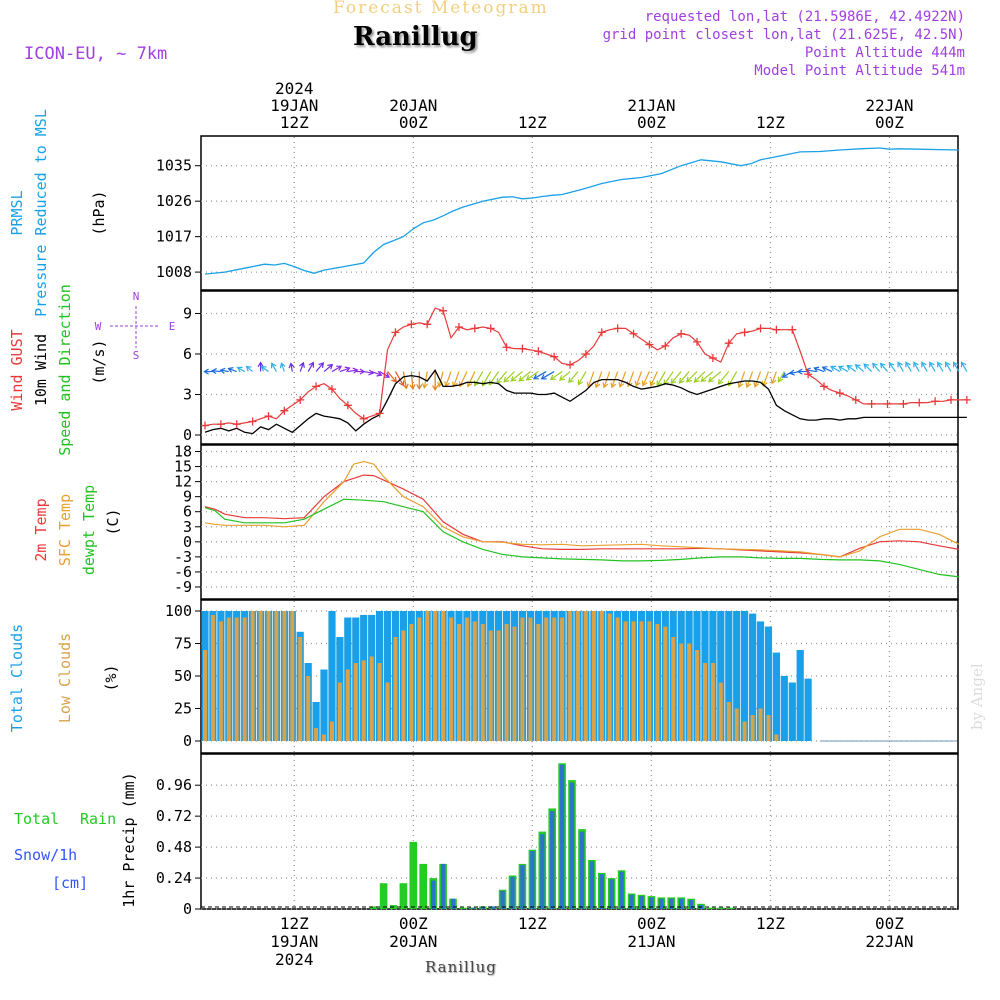 The width and height of the screenshot is (1000, 1000). What do you see at coordinates (65, 530) in the screenshot?
I see `temp-sfc-label: SFC Temp` at bounding box center [65, 530].